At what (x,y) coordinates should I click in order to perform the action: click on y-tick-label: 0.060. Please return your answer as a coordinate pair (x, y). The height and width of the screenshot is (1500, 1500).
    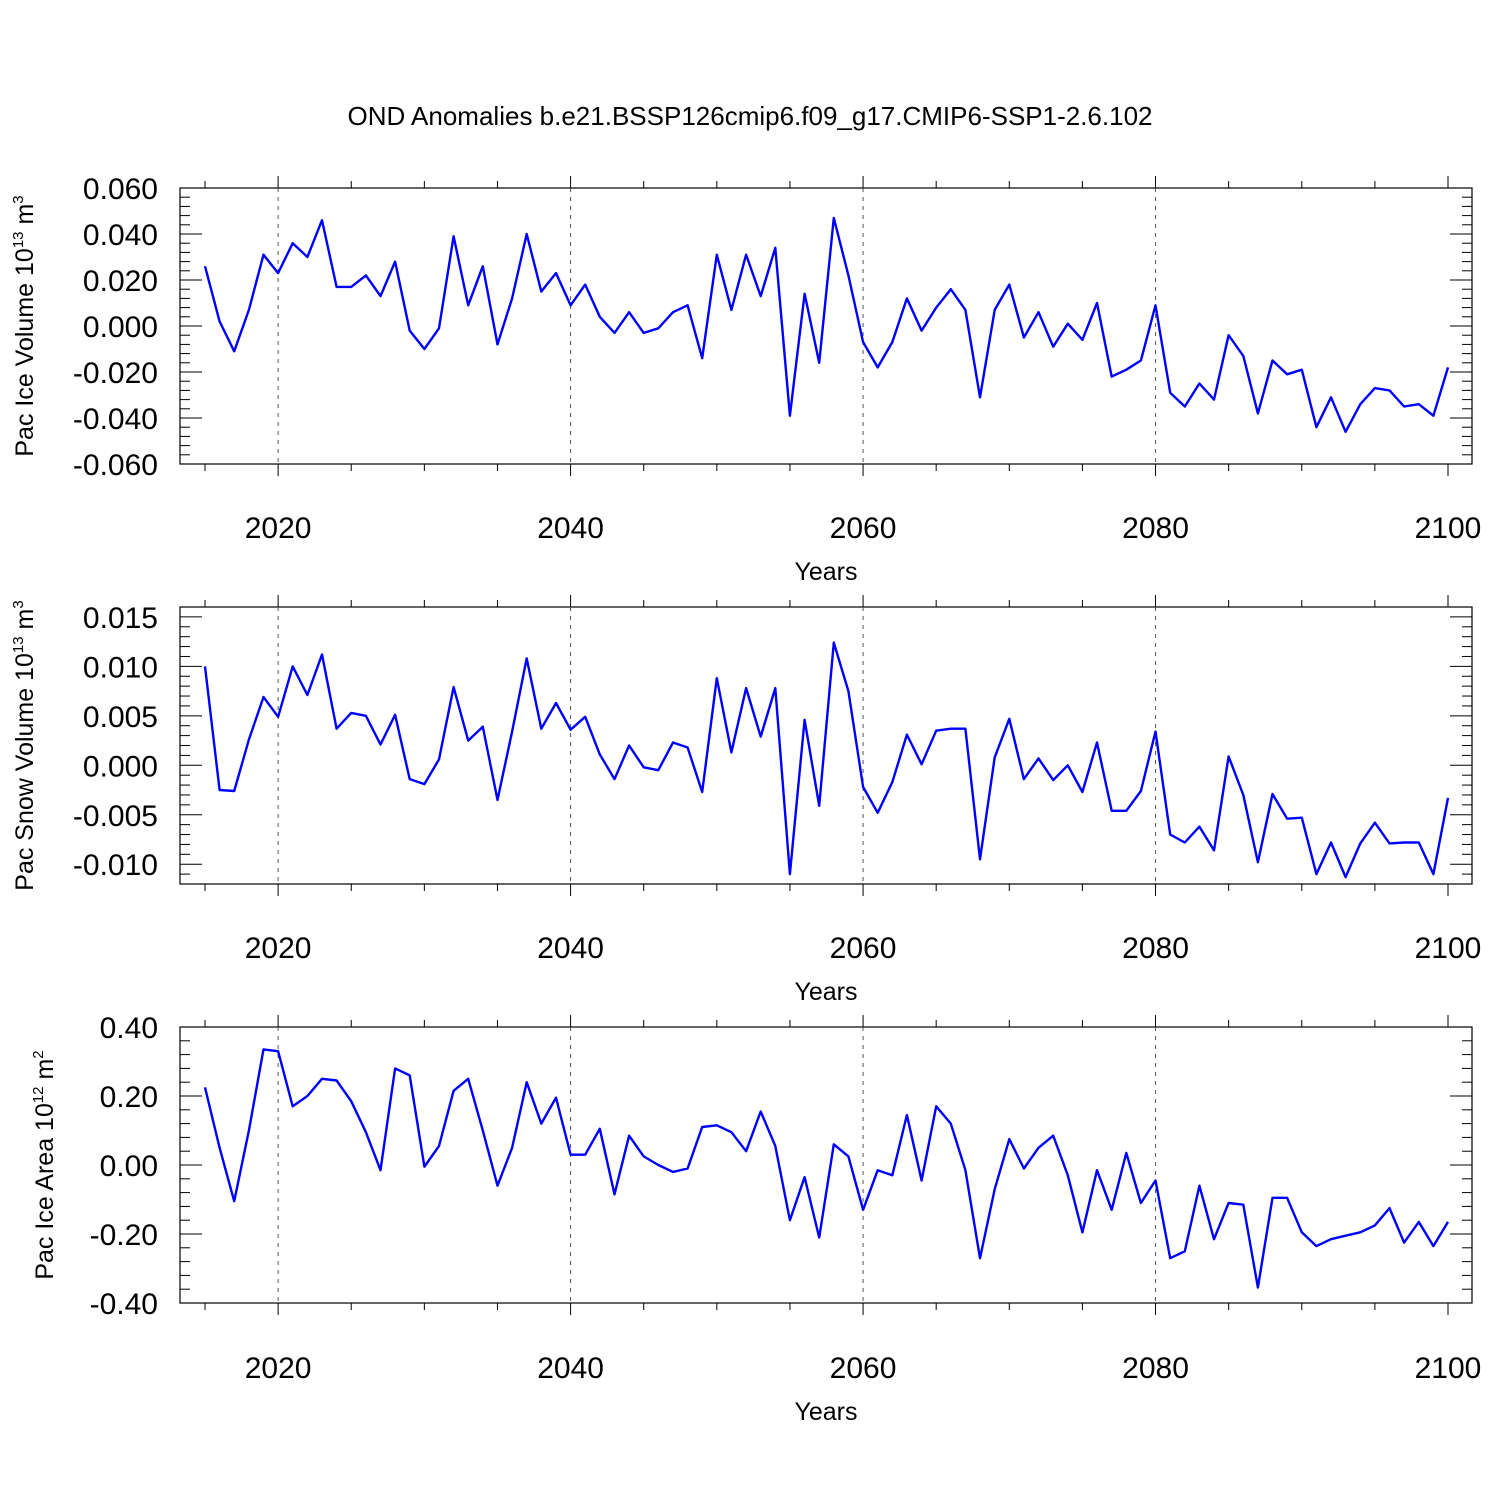
    Looking at the image, I should click on (120, 189).